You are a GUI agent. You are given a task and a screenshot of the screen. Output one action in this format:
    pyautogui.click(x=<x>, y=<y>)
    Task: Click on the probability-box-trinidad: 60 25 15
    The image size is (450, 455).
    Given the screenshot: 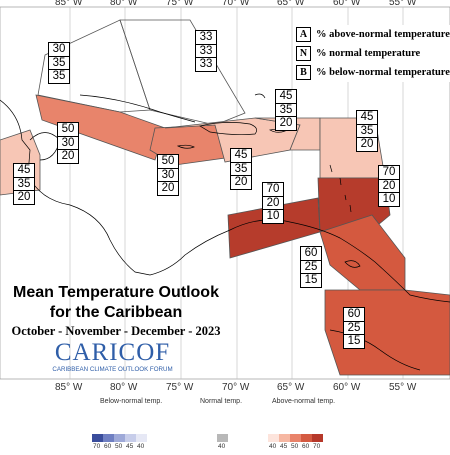 What is the action you would take?
    pyautogui.click(x=311, y=267)
    